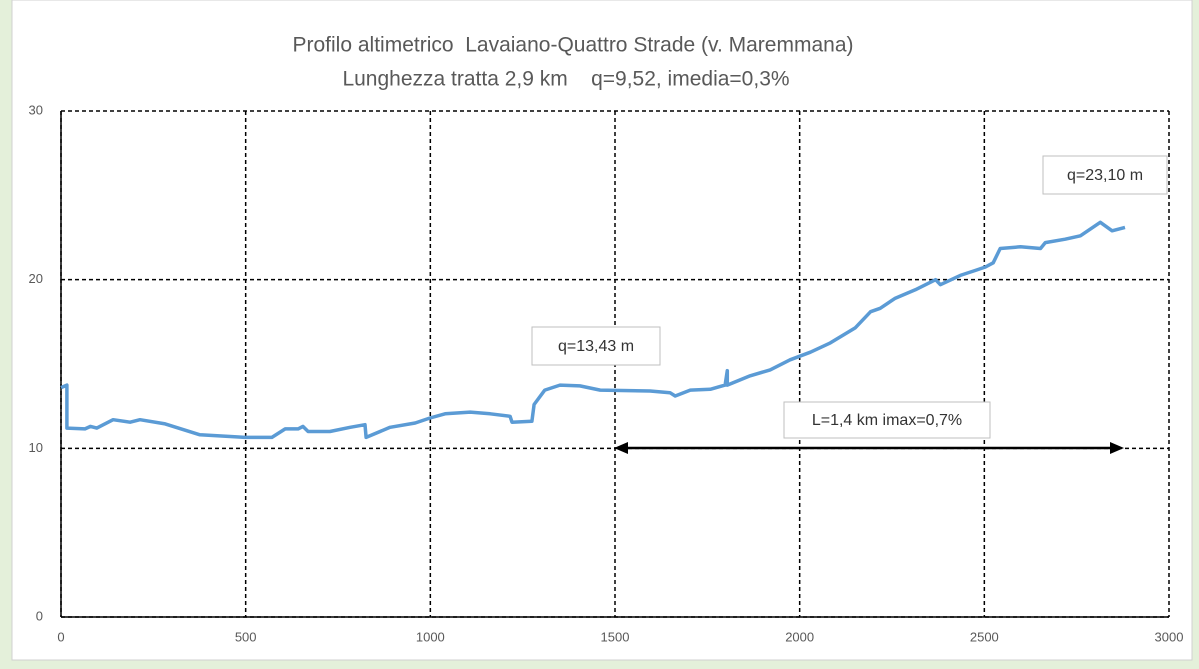  I want to click on y-tick-label: 0, so click(39, 615).